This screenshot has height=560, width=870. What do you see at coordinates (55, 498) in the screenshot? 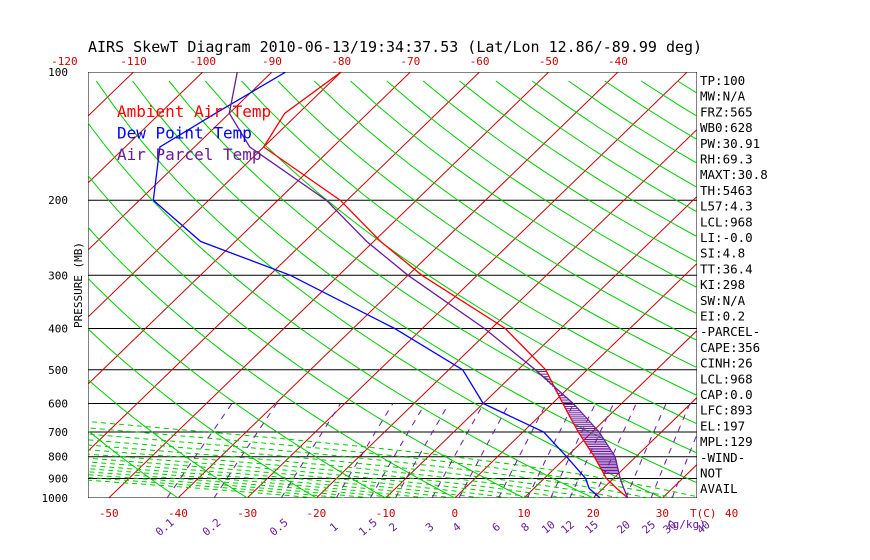
I see `pressure-tick-label: 1000` at bounding box center [55, 498].